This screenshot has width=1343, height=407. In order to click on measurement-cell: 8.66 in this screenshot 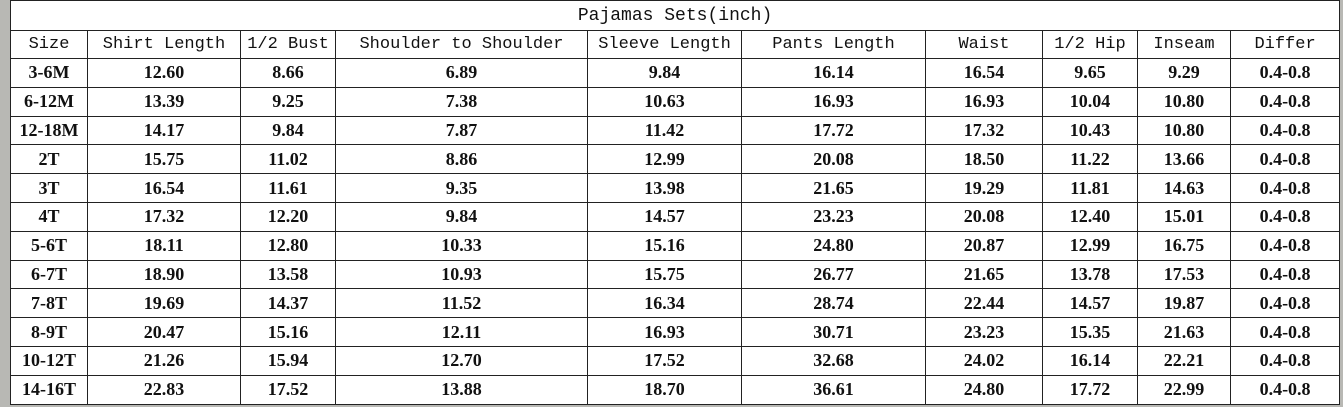, I will do `click(288, 73)`.